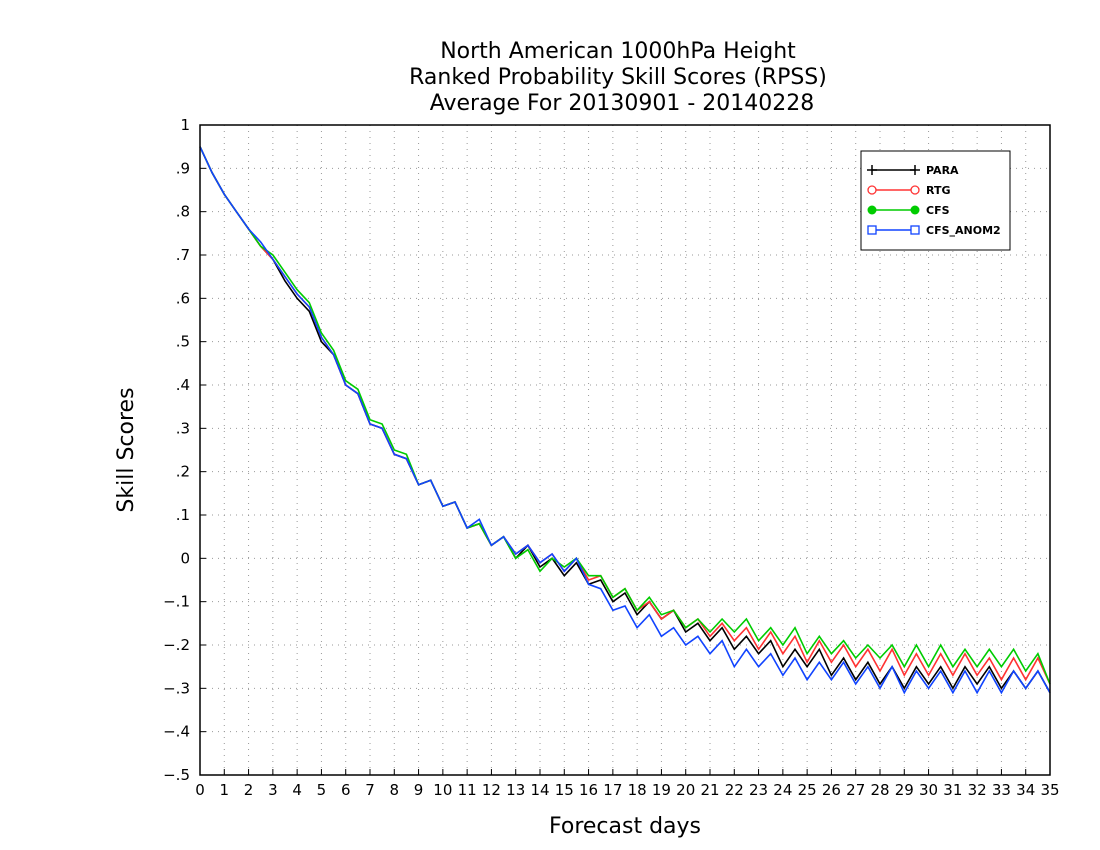  I want to click on x-tick-label: 28, so click(879, 790).